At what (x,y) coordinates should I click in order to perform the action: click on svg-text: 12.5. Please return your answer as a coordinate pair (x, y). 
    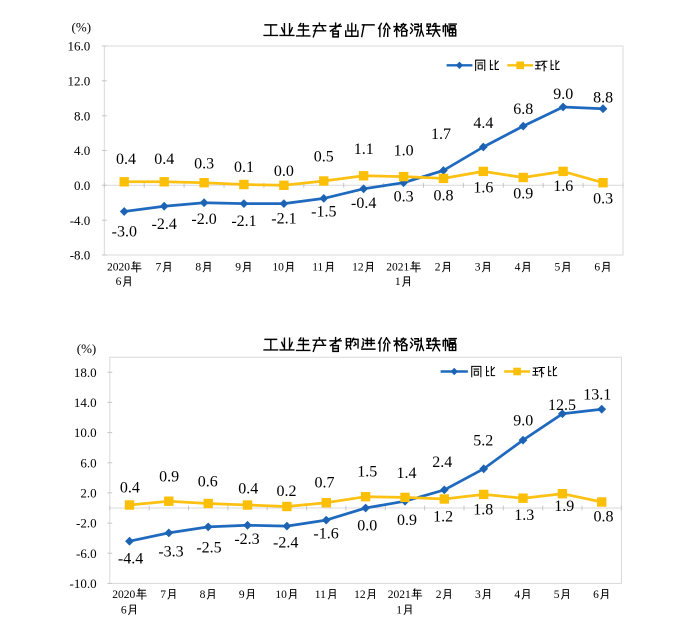
    Looking at the image, I should click on (562, 405).